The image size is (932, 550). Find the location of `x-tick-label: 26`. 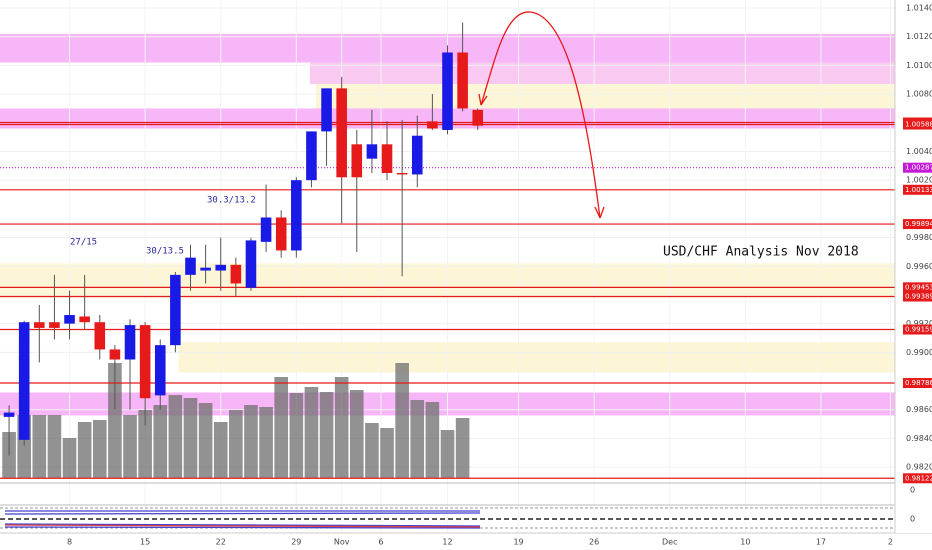

x-tick-label: 26 is located at coordinates (594, 542).